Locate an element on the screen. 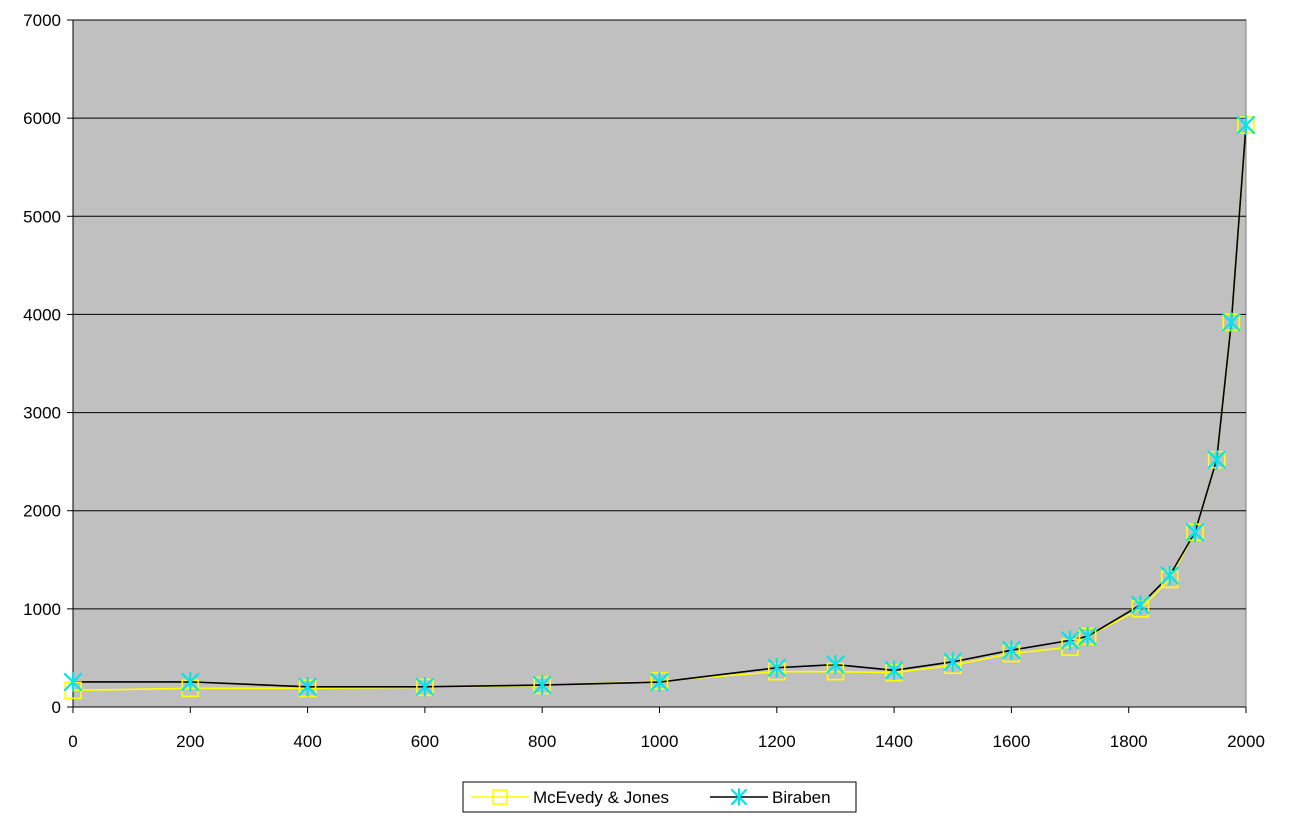 This screenshot has width=1292, height=818. y-tick-label-7000: 7000 is located at coordinates (42, 20).